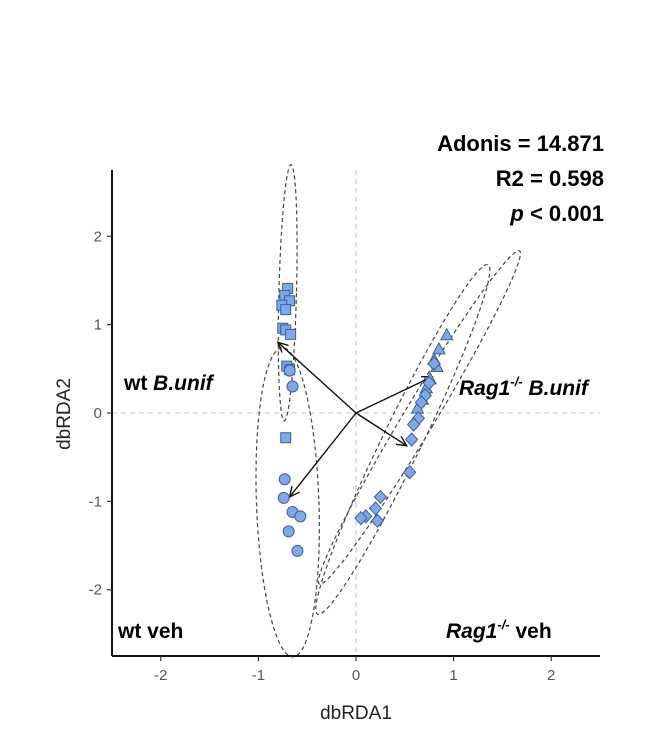  I want to click on y-tick-label: -2, so click(95, 590).